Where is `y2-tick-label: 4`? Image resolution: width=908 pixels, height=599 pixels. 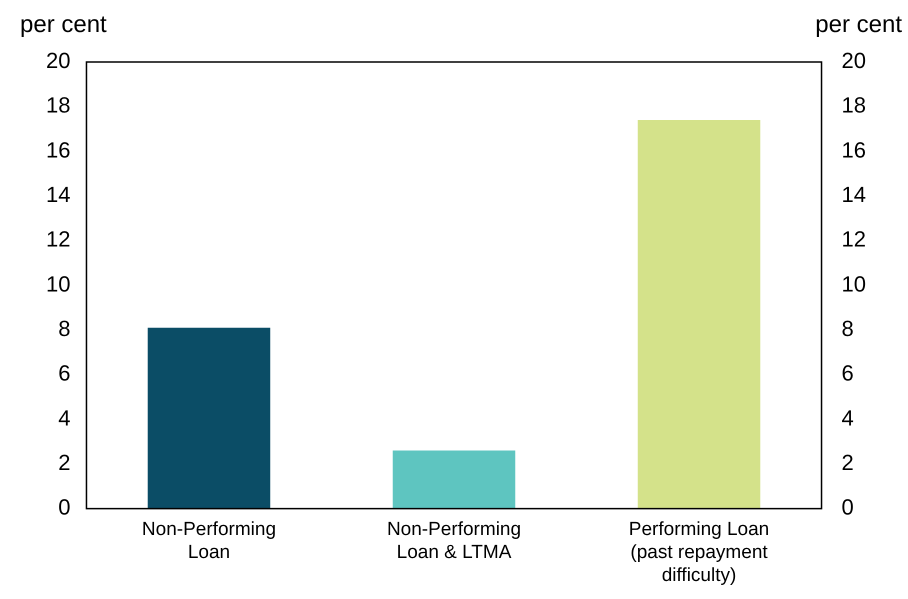
y2-tick-label: 4 is located at coordinates (848, 417).